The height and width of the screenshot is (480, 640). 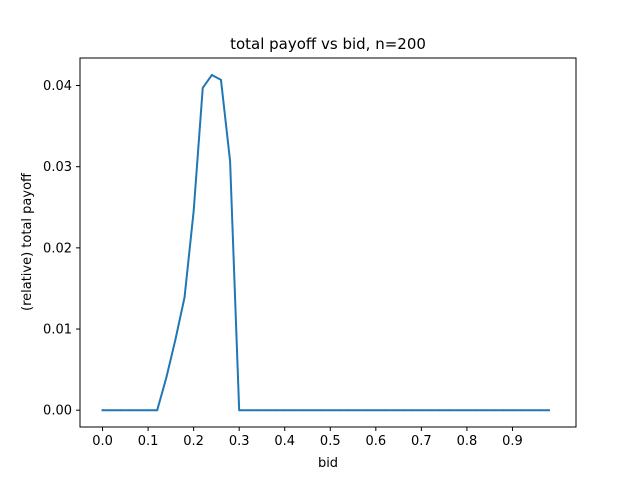 I want to click on y-axis-label: (relative) total payoff, so click(x=27, y=241).